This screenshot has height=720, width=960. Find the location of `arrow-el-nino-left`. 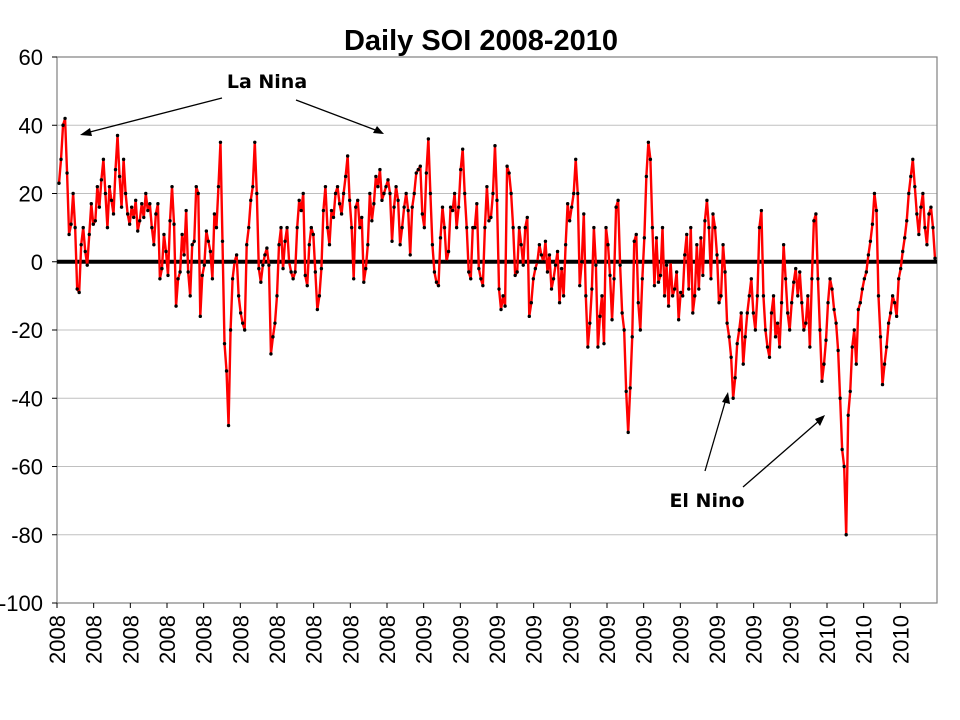

arrow-el-nino-left is located at coordinates (715, 435).